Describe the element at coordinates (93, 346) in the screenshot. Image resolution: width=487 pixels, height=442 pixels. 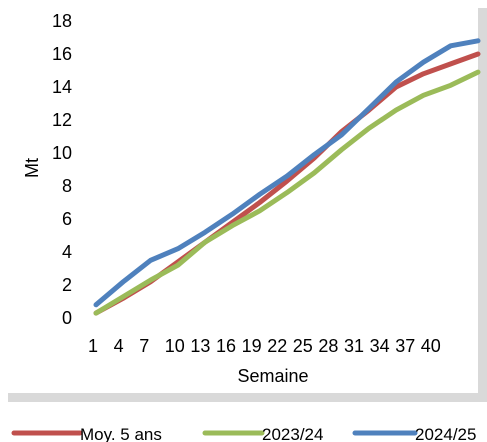
I see `x-tick-label: 1` at that location.